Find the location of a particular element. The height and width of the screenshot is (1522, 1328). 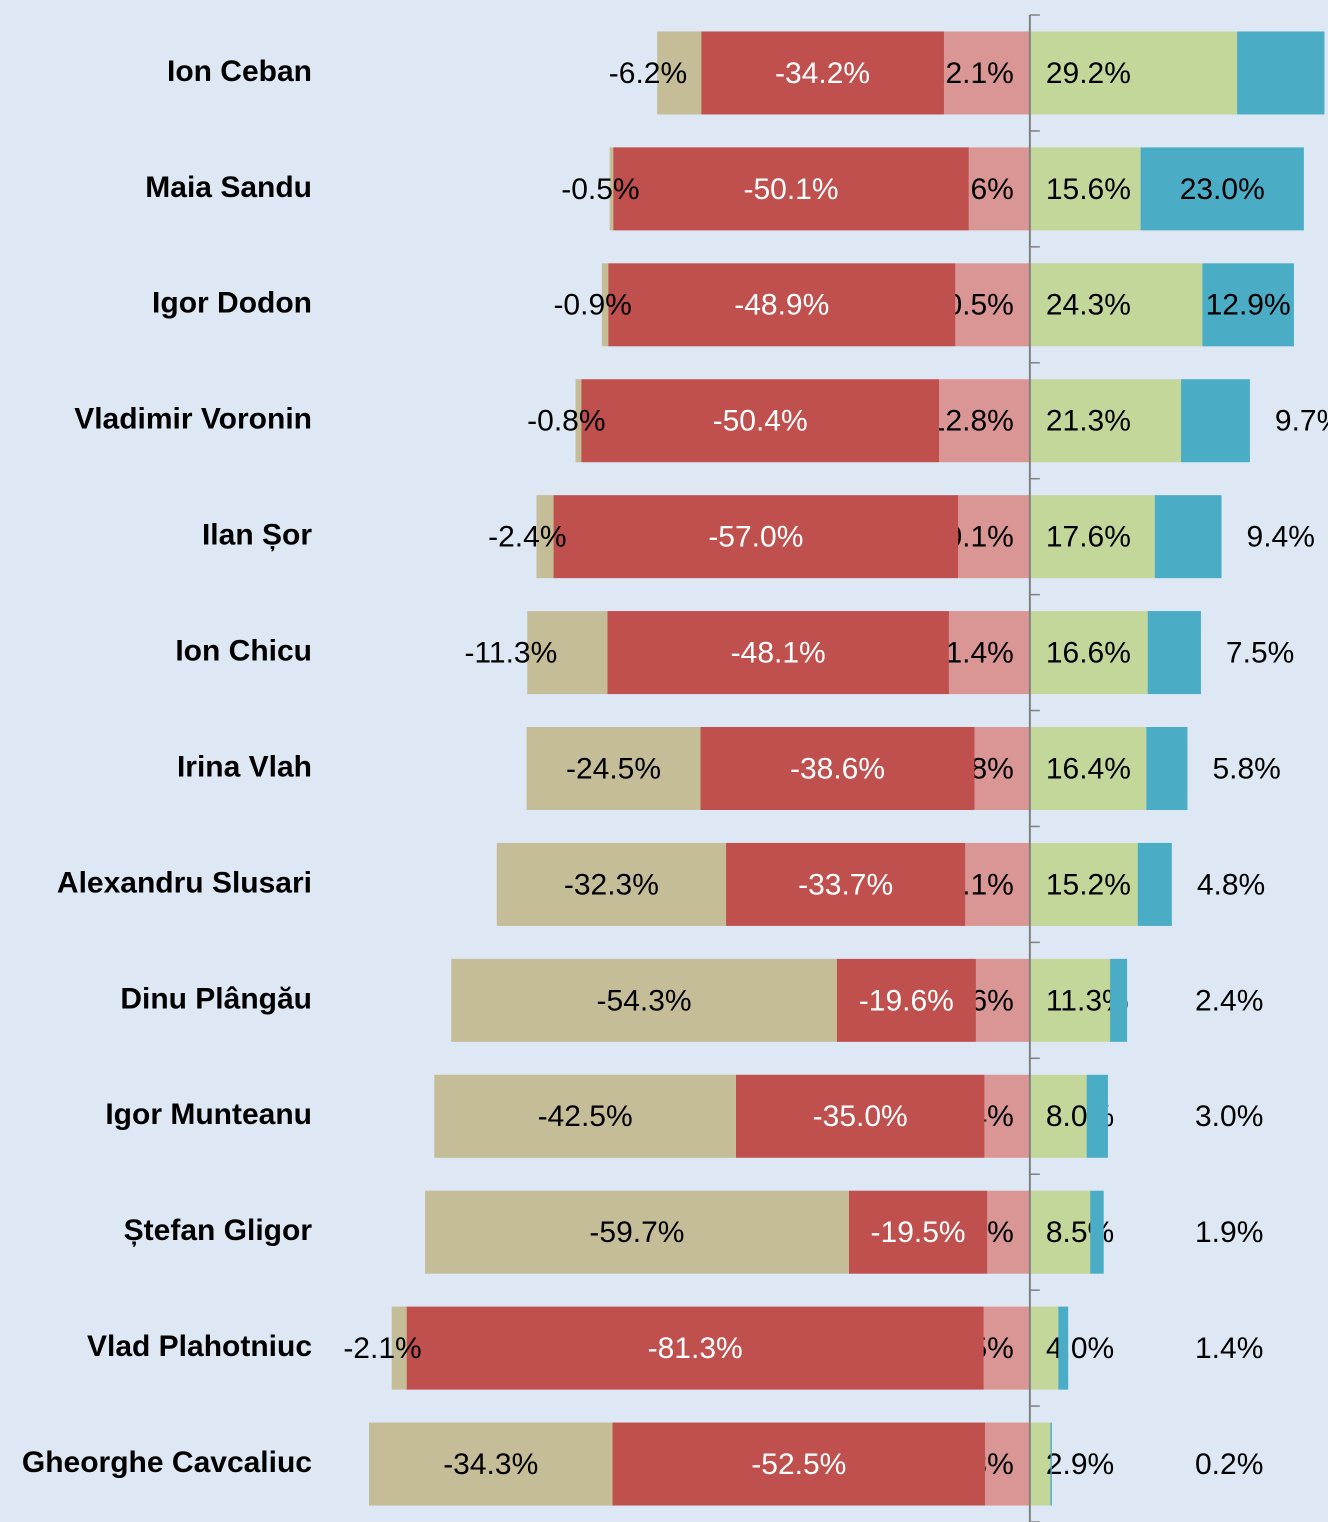

category-label: Dinu Plângău is located at coordinates (216, 998).